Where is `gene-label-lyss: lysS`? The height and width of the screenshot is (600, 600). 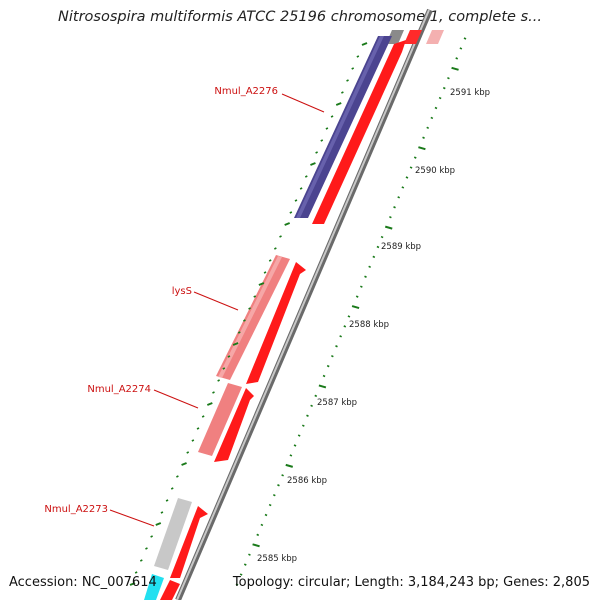 gene-label-lyss: lysS is located at coordinates (182, 291).